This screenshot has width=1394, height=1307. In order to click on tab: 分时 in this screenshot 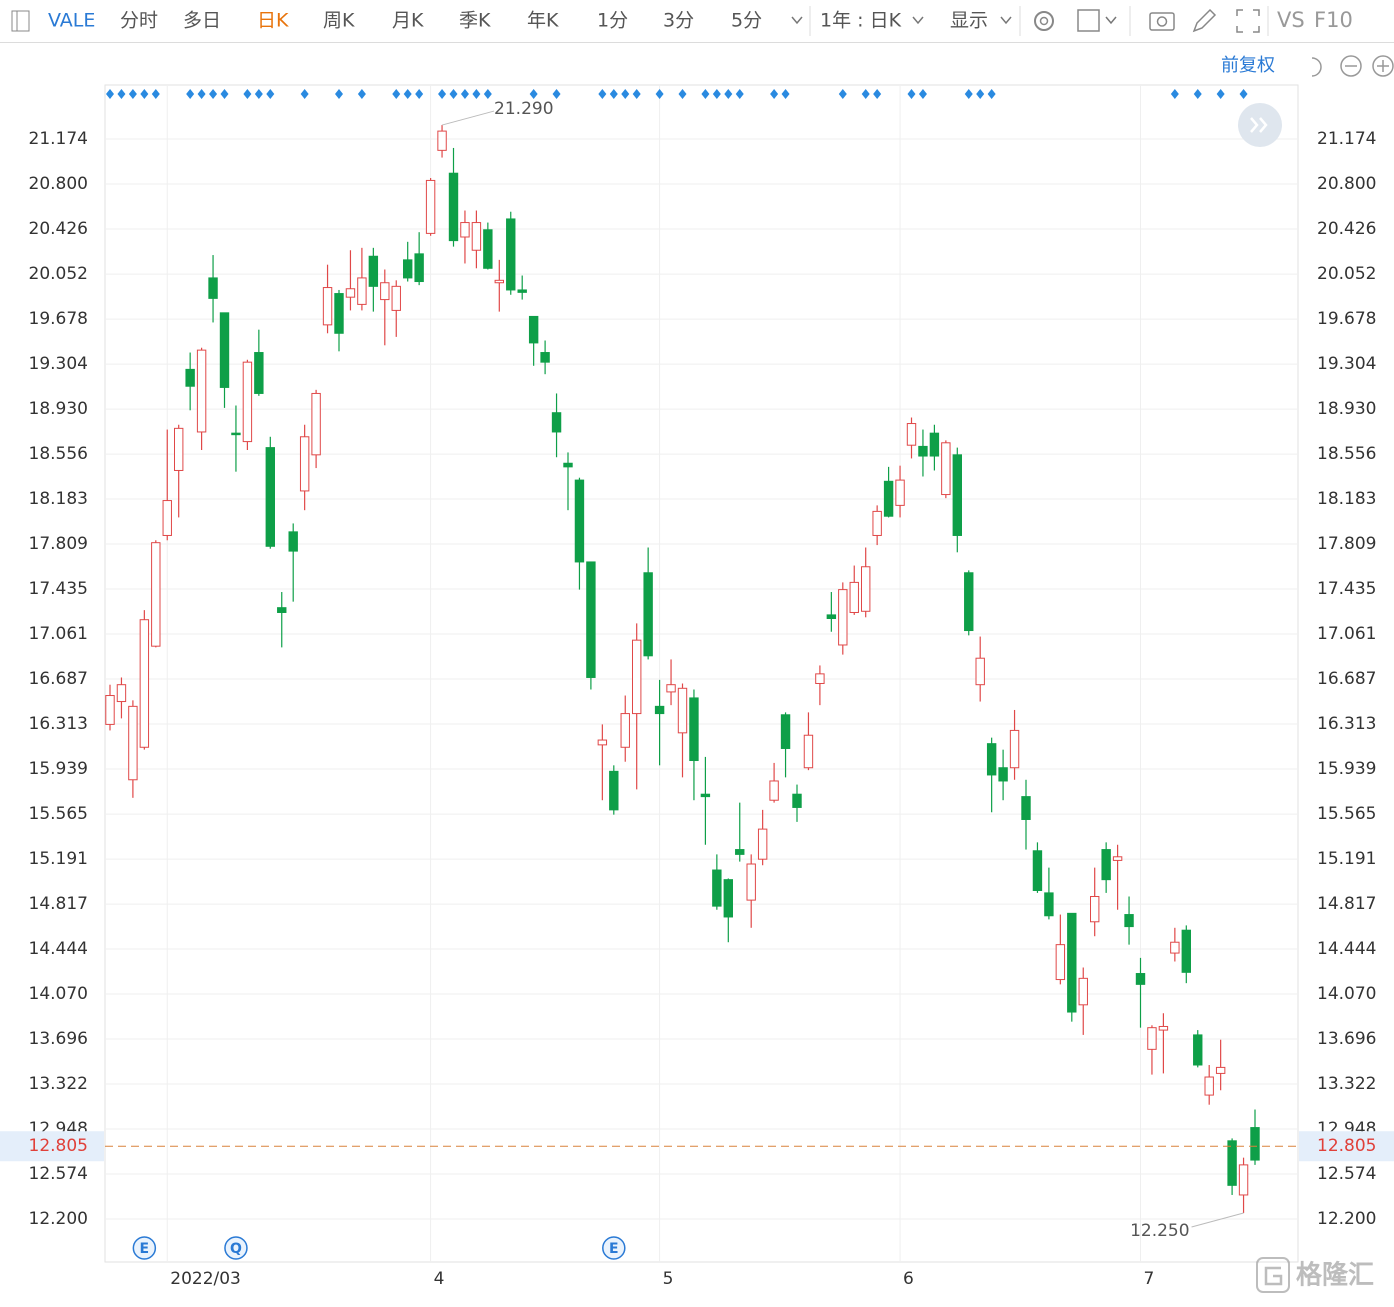, I will do `click(139, 21)`.